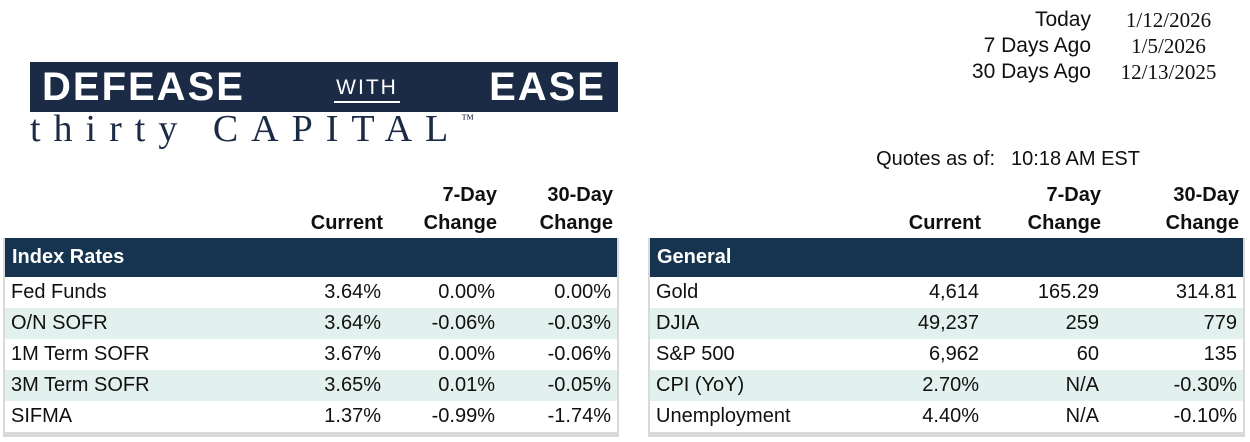  What do you see at coordinates (723, 416) in the screenshot?
I see `row-label: Unemployment` at bounding box center [723, 416].